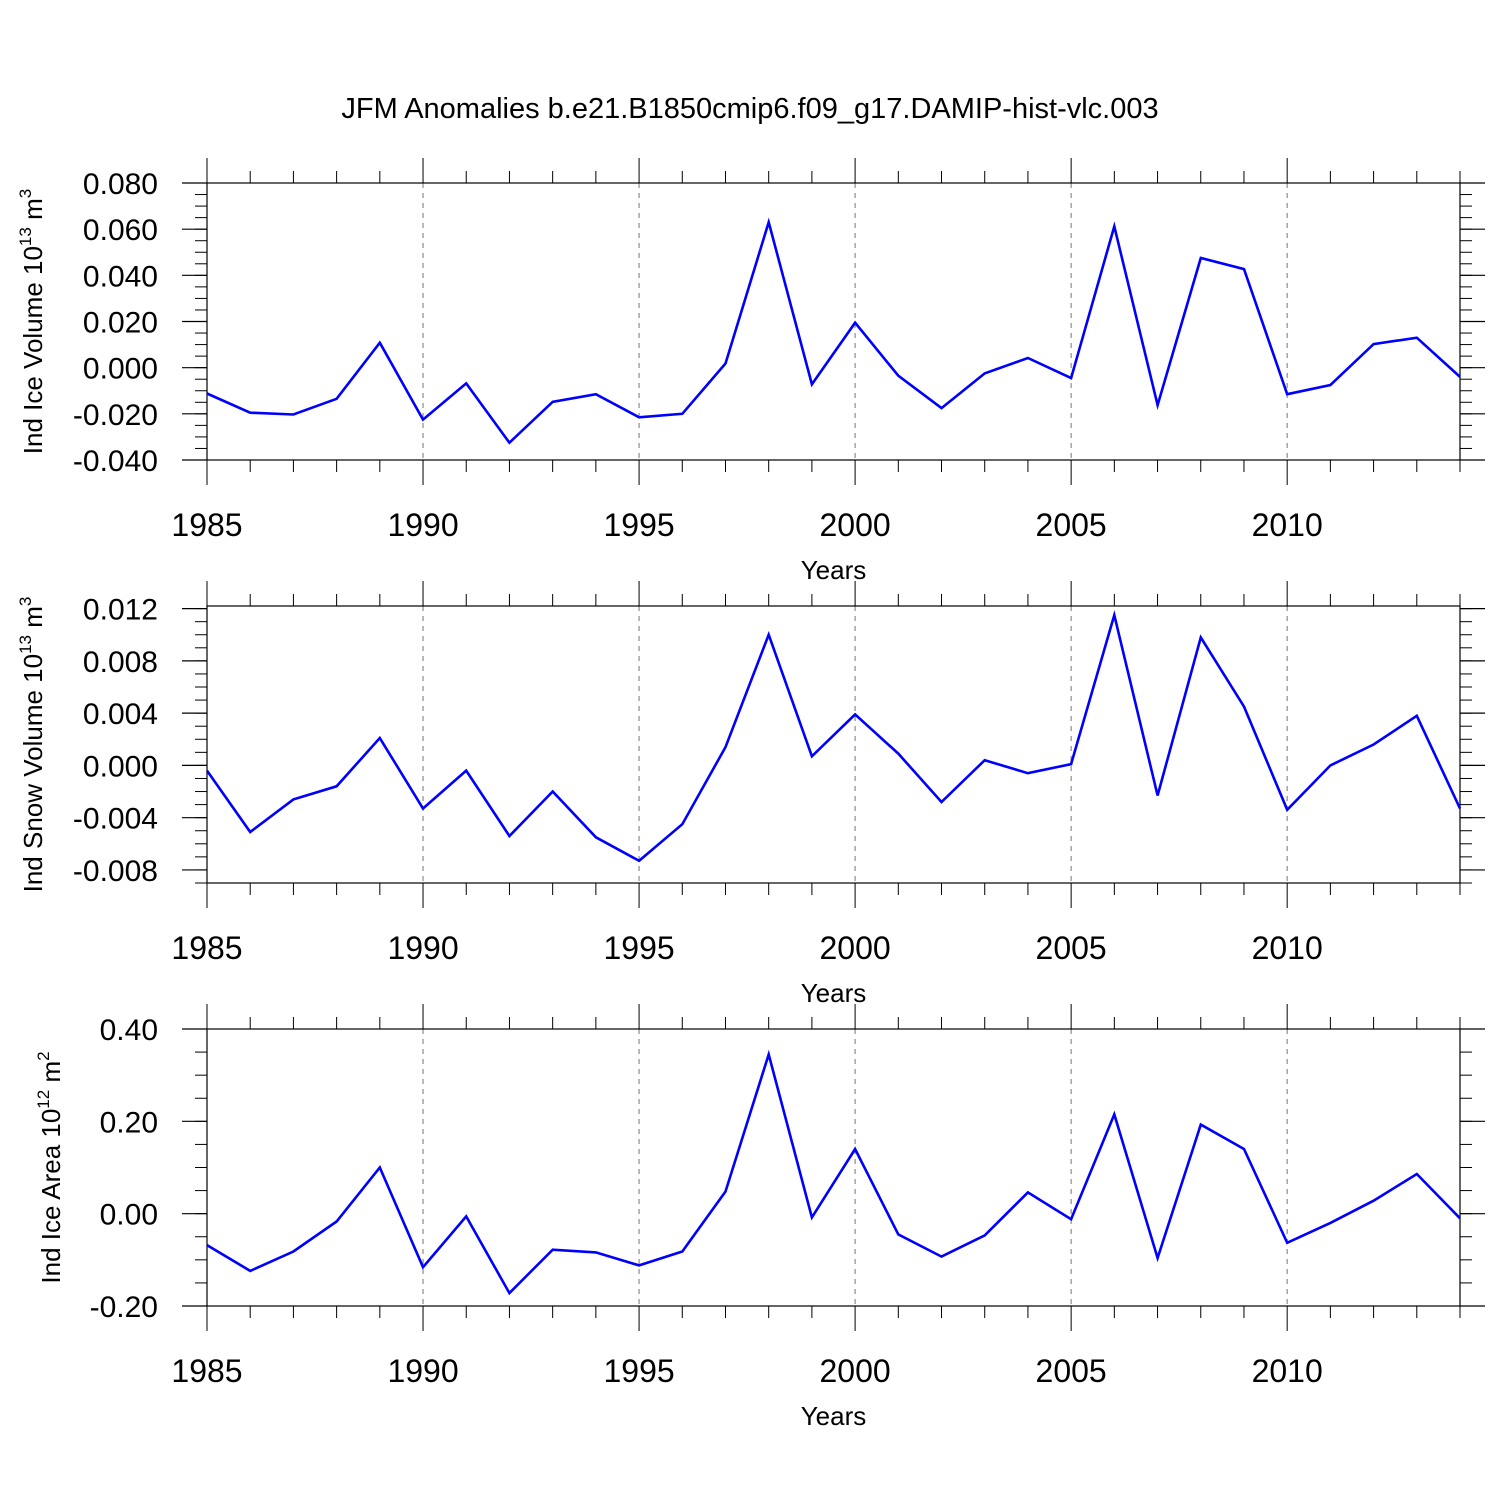 This screenshot has width=1500, height=1500. What do you see at coordinates (120, 662) in the screenshot?
I see `y-tick-label: 0.008` at bounding box center [120, 662].